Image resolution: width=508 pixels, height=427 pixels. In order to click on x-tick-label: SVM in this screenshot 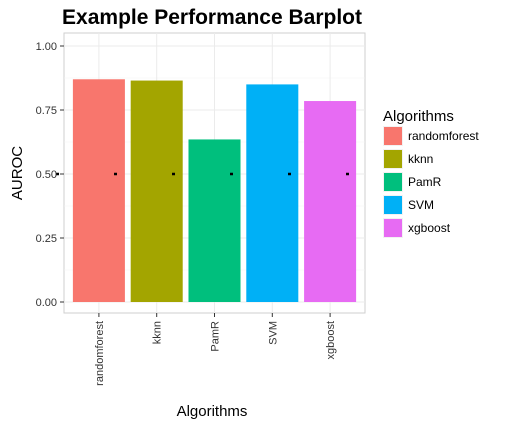, I will do `click(273, 333)`.